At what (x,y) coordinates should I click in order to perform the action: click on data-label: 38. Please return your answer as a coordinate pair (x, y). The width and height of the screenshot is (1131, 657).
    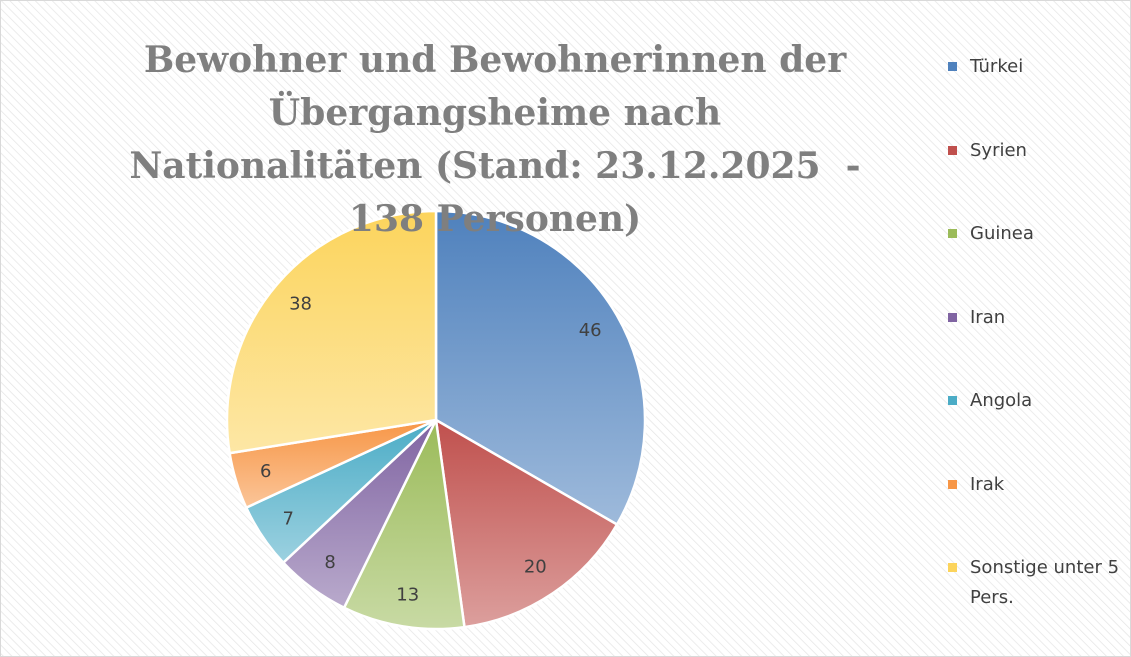
    Looking at the image, I should click on (300, 304).